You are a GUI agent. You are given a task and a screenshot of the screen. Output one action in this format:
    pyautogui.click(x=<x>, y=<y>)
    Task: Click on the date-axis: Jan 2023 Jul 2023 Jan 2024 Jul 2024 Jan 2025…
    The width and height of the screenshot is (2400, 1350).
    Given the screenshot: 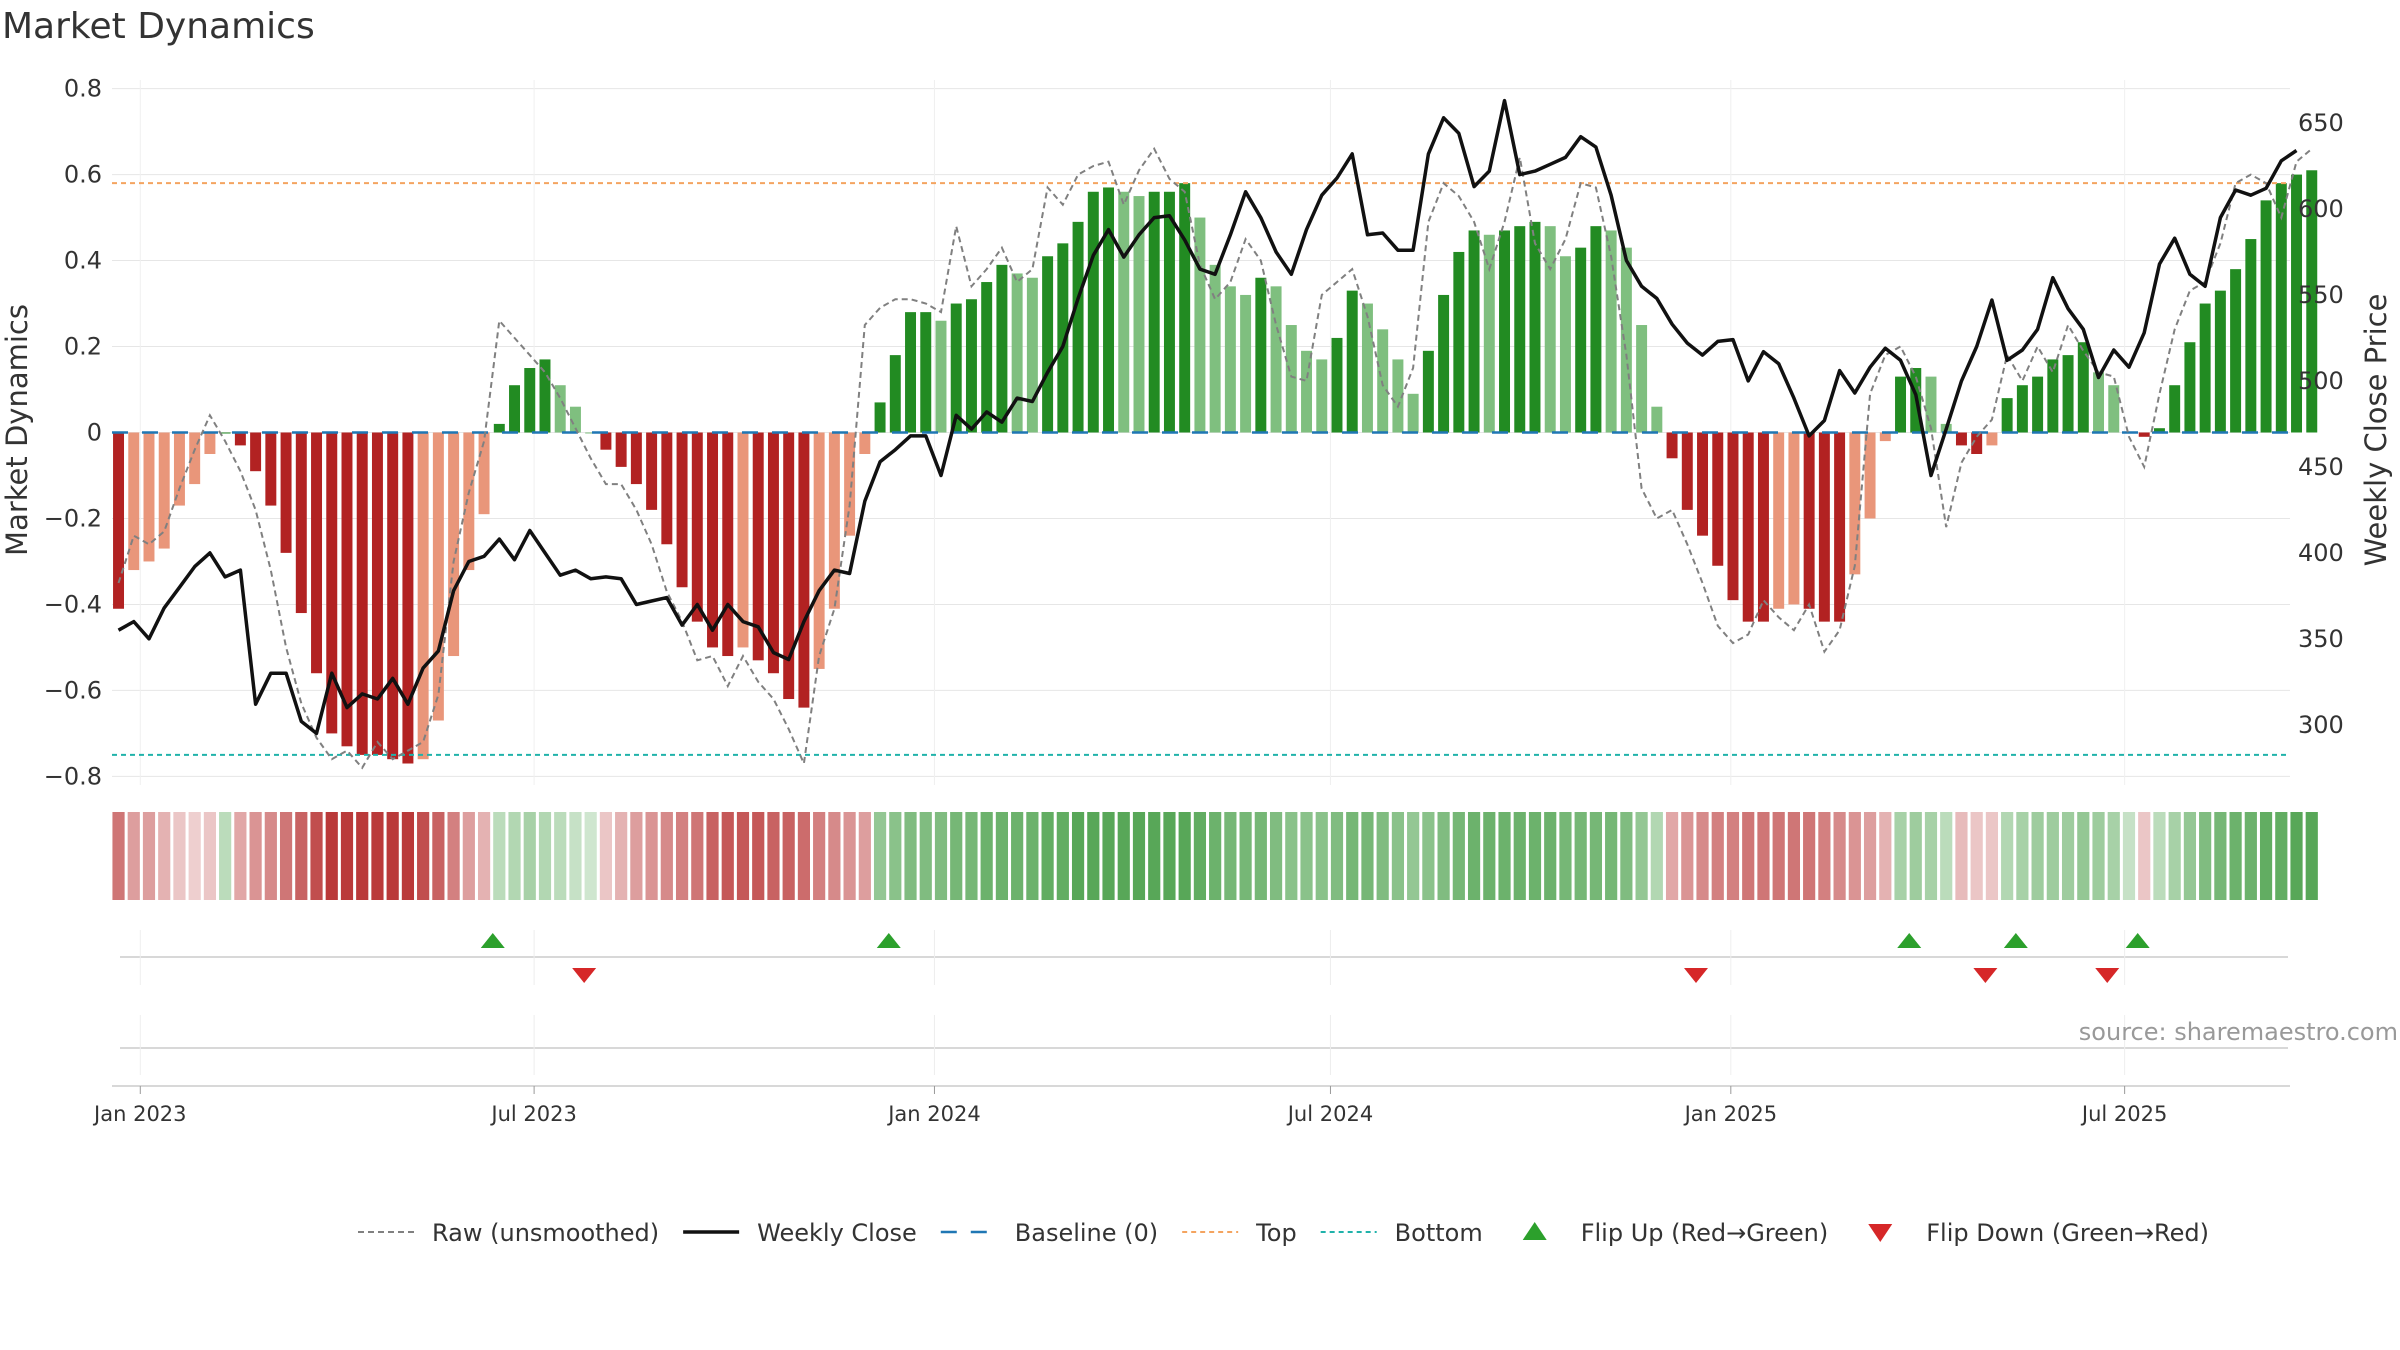 What is the action you would take?
    pyautogui.click(x=1129, y=1106)
    